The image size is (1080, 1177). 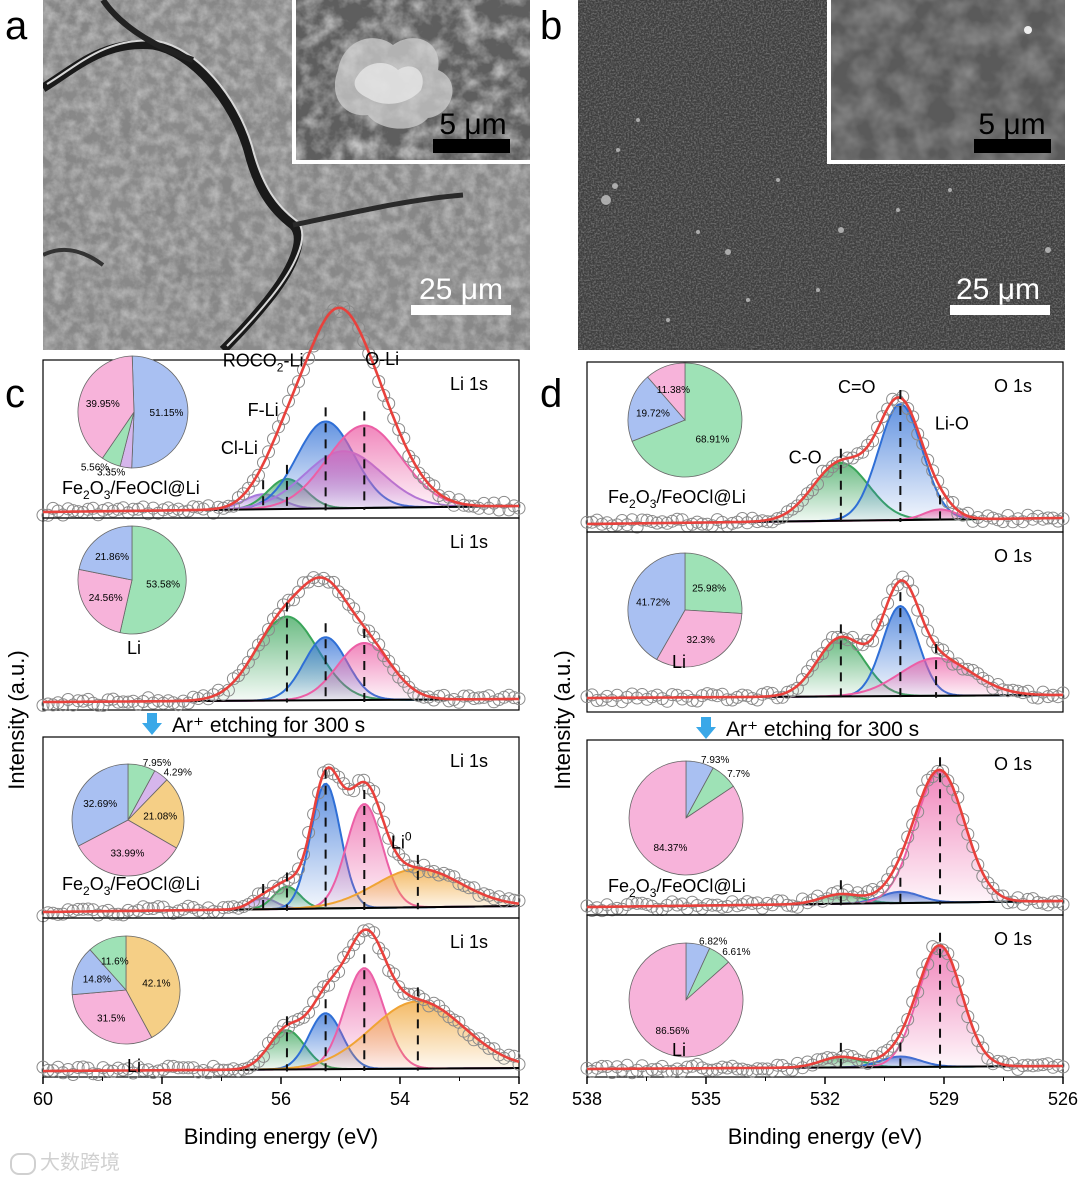 I want to click on element-label: O 1s, so click(x=1013, y=556).